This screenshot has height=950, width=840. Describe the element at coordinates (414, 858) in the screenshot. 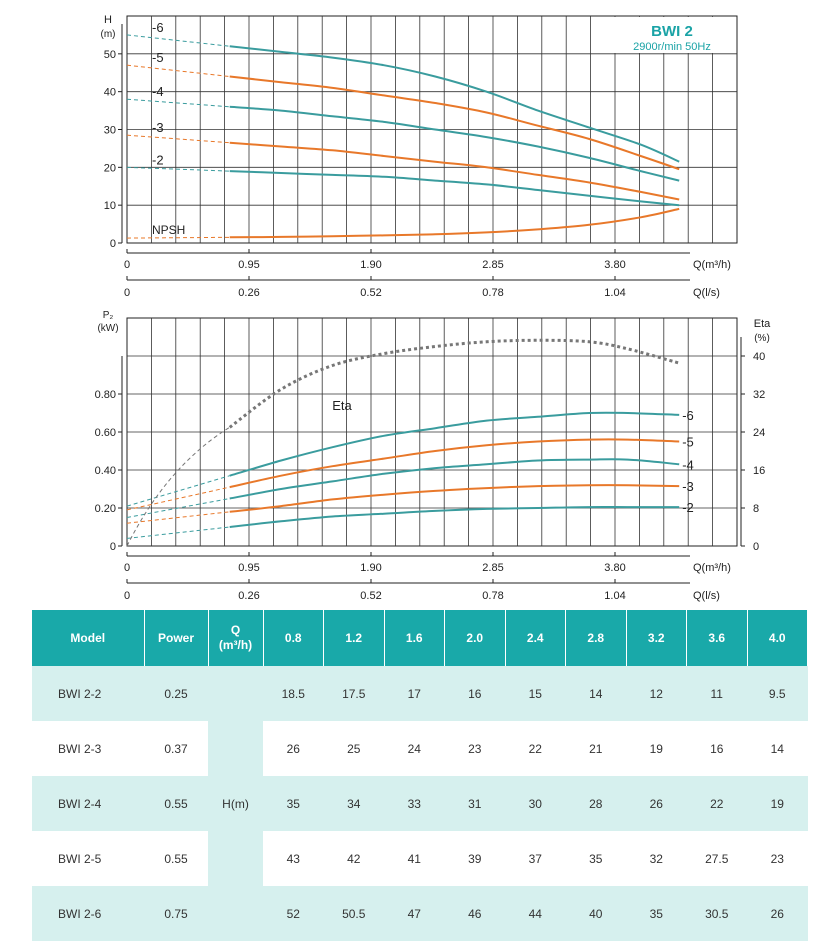

I see `head-value-cell: 41` at that location.